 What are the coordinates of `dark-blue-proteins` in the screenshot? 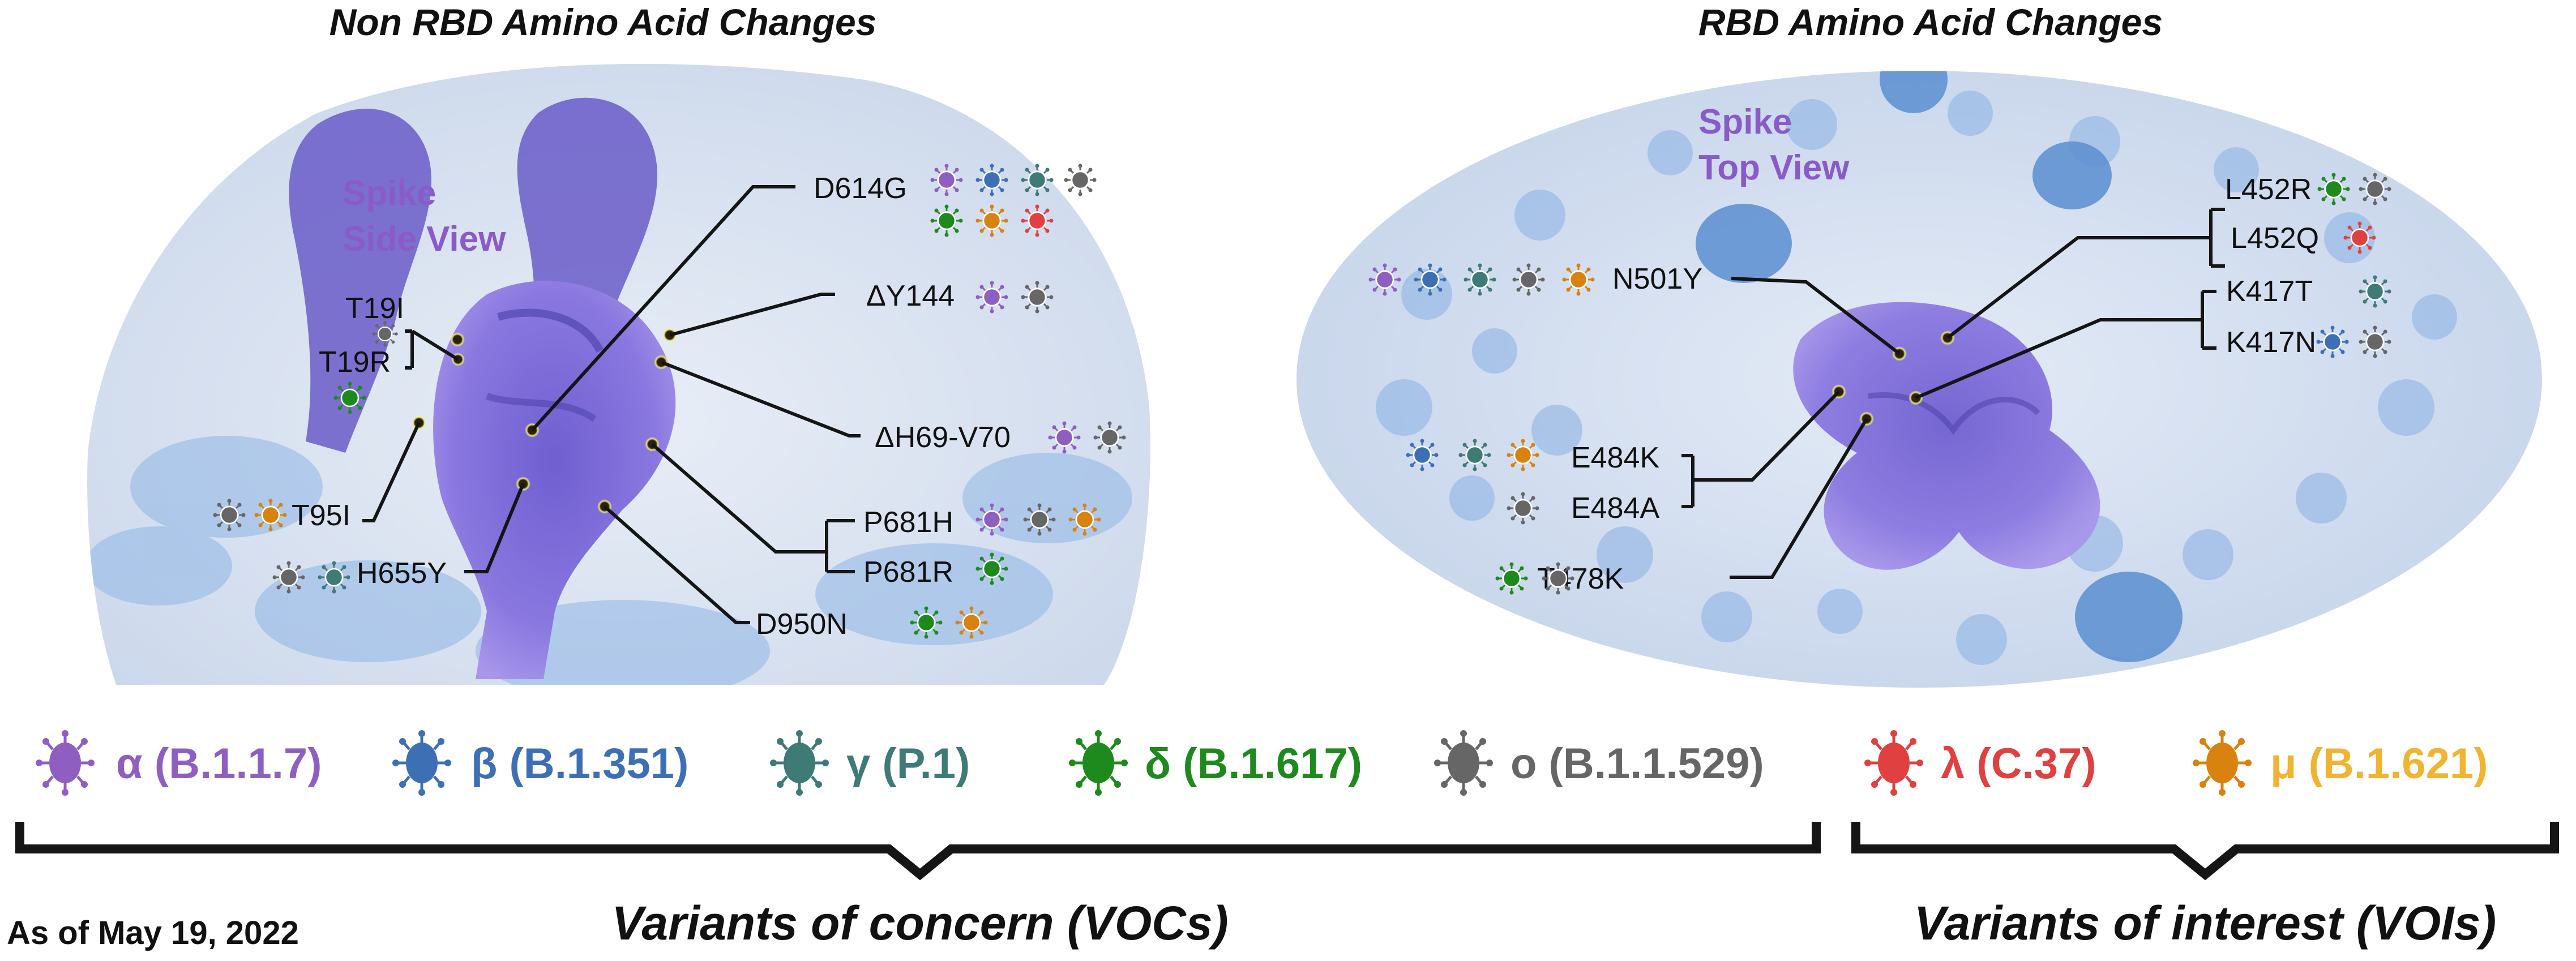 It's located at (1939, 366).